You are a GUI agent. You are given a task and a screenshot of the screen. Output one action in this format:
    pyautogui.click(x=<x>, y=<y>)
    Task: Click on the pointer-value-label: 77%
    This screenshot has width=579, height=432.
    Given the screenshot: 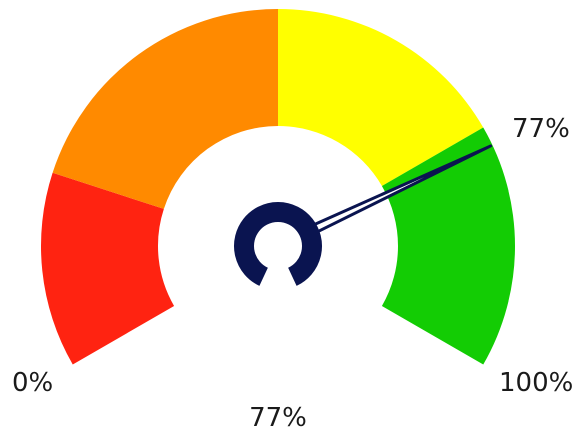 What is the action you would take?
    pyautogui.click(x=541, y=129)
    